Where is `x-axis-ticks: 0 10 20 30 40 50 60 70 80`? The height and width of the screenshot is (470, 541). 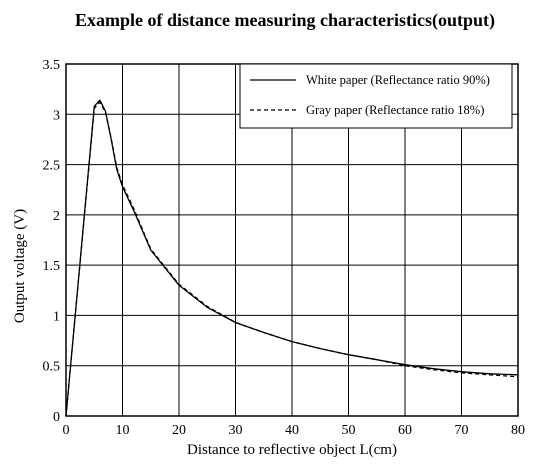
x-axis-ticks: 0 10 20 30 40 50 60 70 80 is located at coordinates (294, 430).